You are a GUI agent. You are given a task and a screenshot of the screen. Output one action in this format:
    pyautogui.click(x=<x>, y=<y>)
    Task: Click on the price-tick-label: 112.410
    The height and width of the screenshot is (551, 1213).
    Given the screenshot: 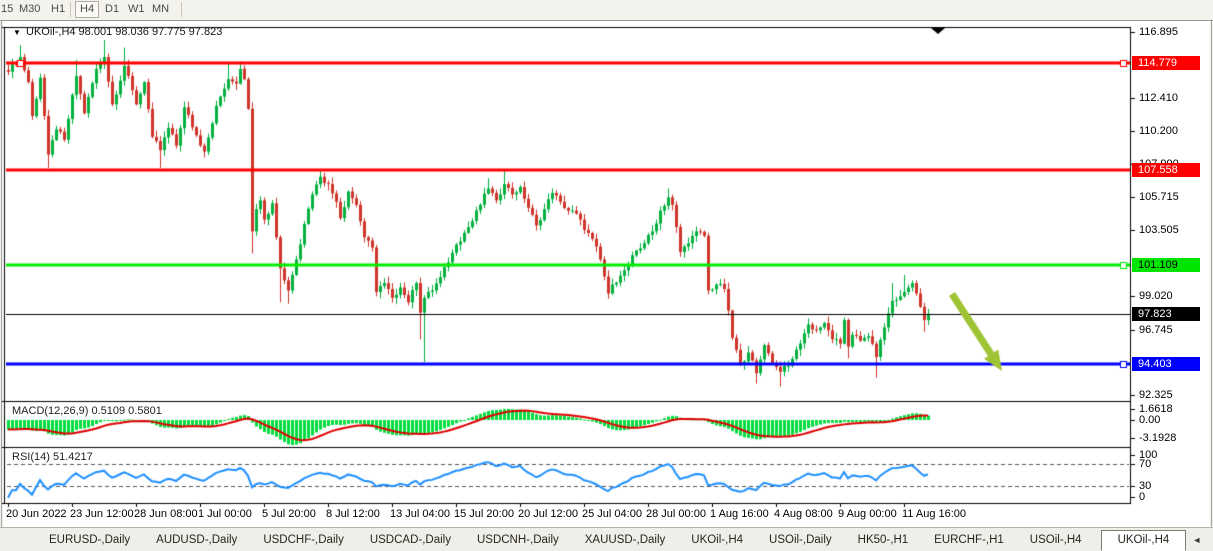 What is the action you would take?
    pyautogui.click(x=1158, y=98)
    